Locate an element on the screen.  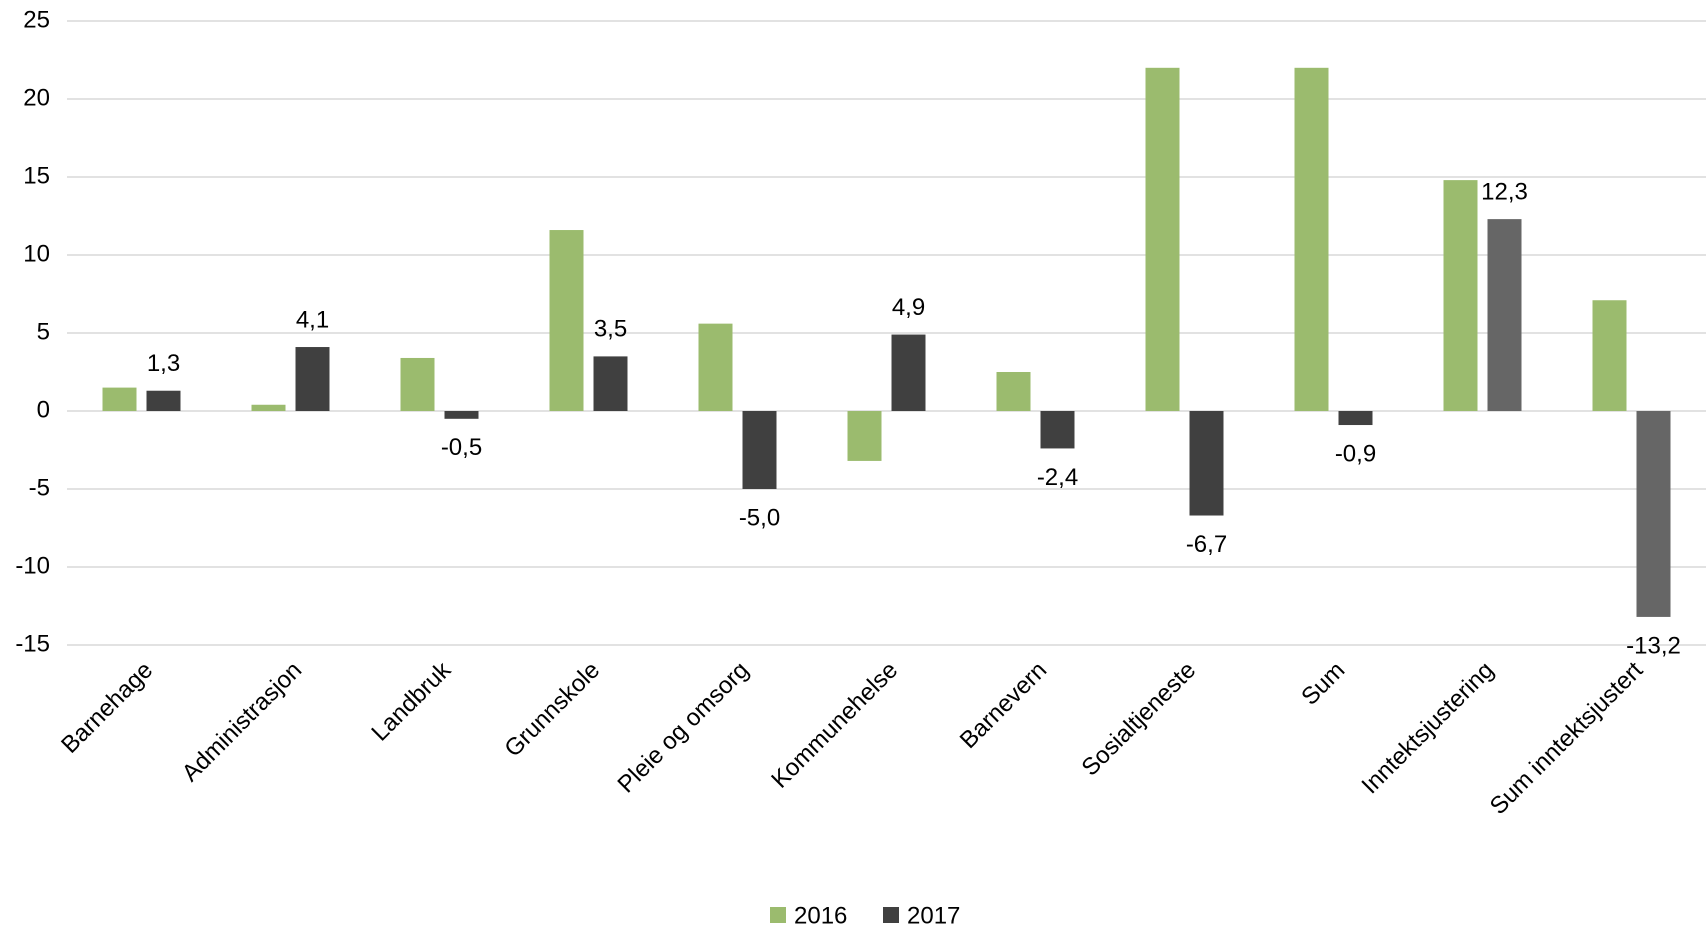
x-tick-label: Barnevern is located at coordinates (1003, 705).